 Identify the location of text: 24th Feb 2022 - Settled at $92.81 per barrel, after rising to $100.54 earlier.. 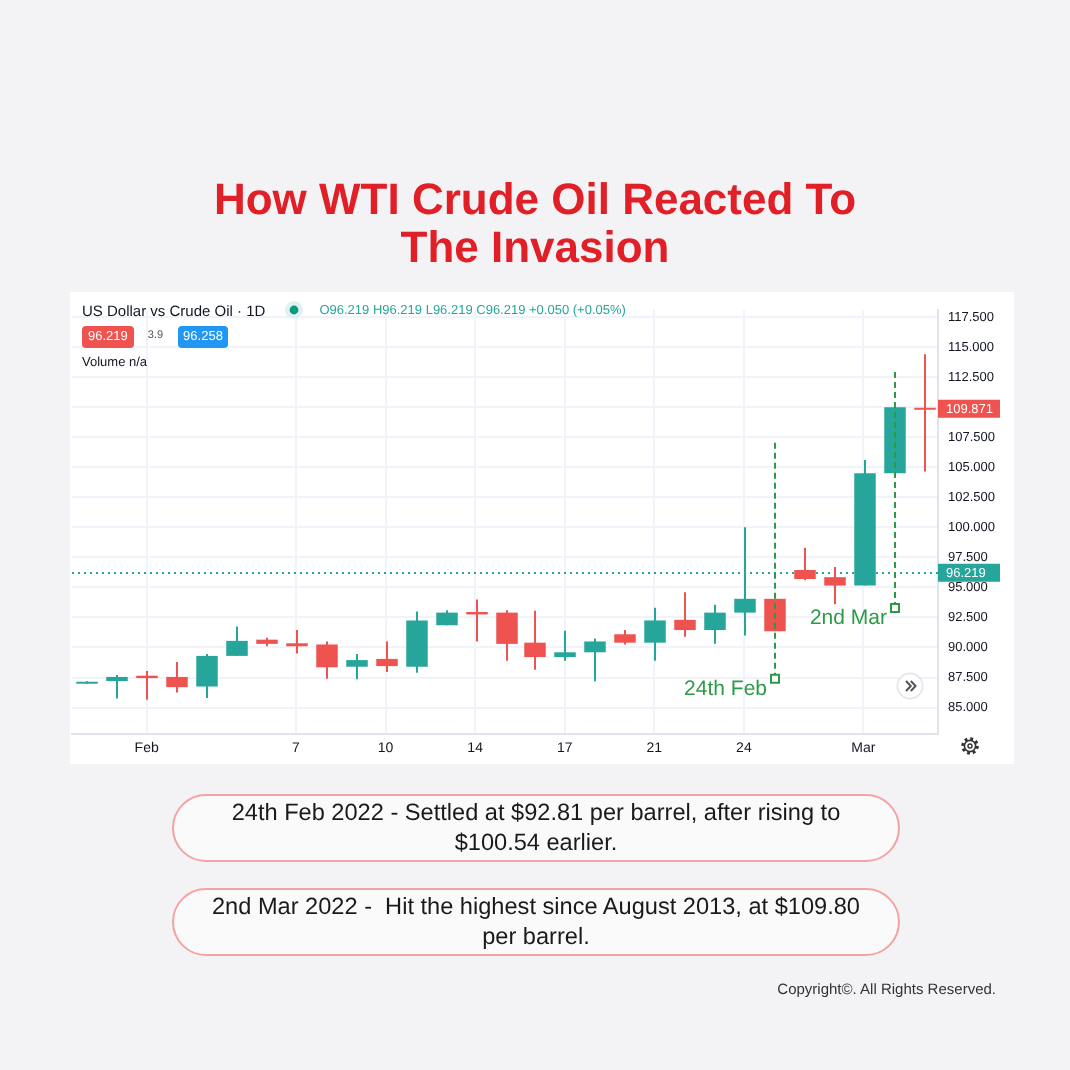
(536, 828).